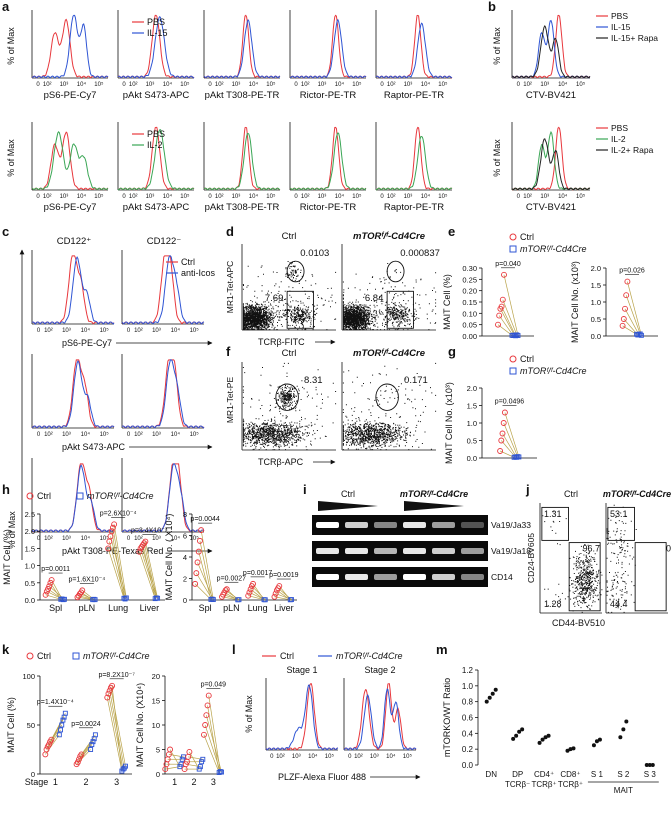  What do you see at coordinates (497, 46) in the screenshot?
I see `y-axis-label: % of Max` at bounding box center [497, 46].